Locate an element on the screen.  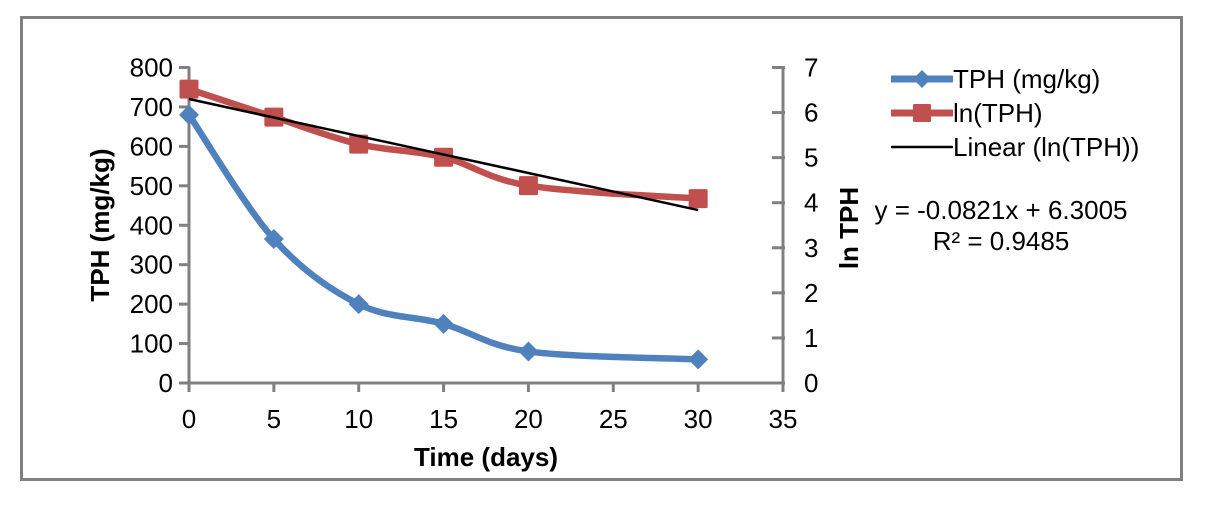
legend-label-lntph: ln(TPH) is located at coordinates (998, 113).